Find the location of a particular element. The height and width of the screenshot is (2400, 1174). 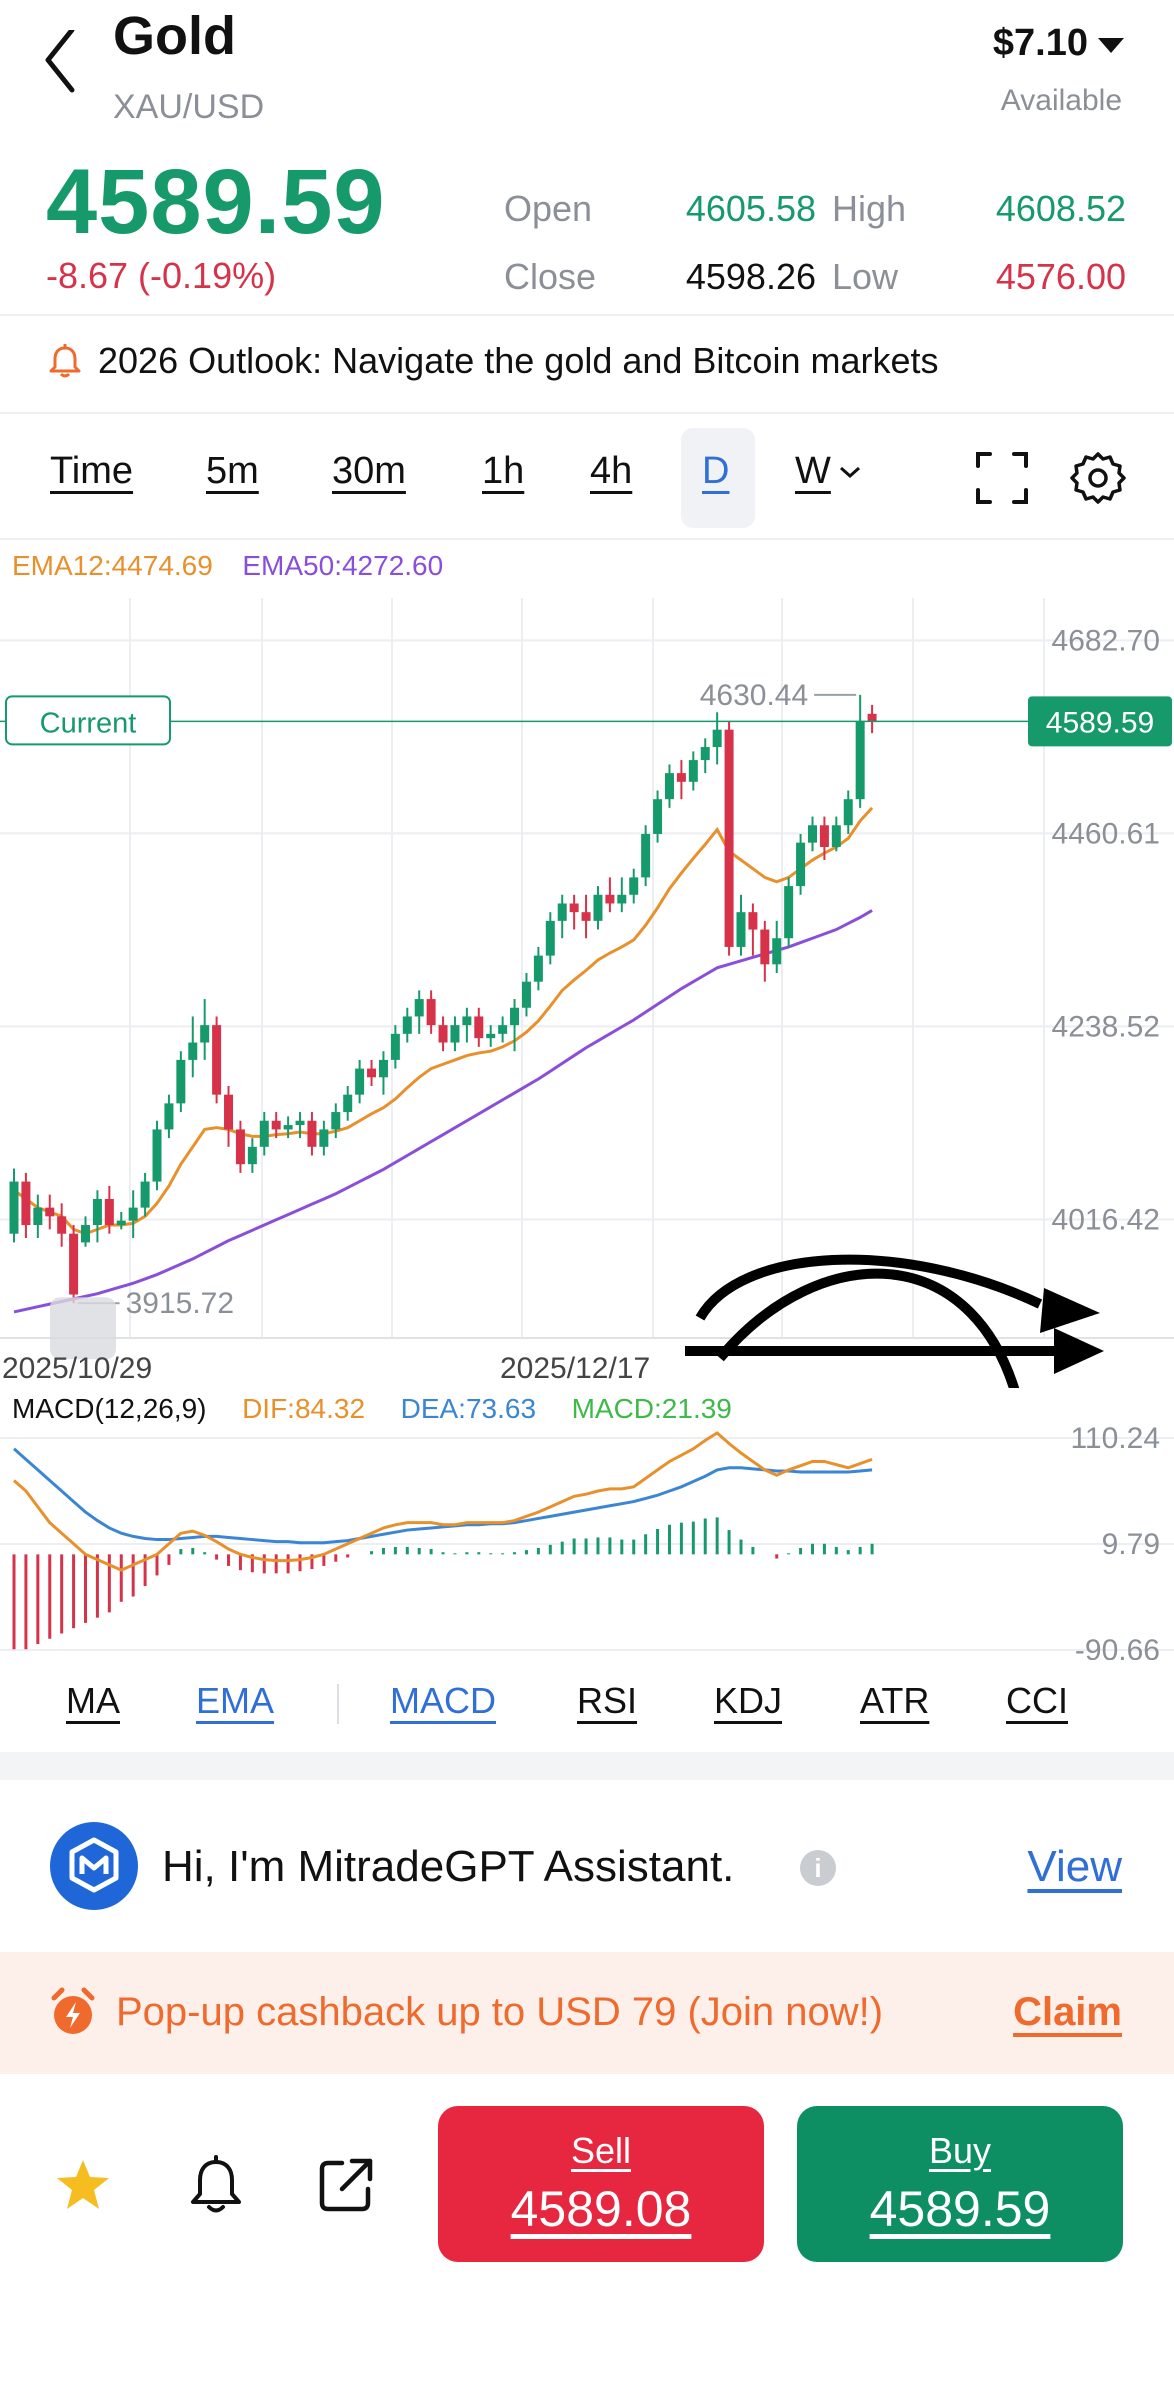

info-icon: i is located at coordinates (818, 1868).